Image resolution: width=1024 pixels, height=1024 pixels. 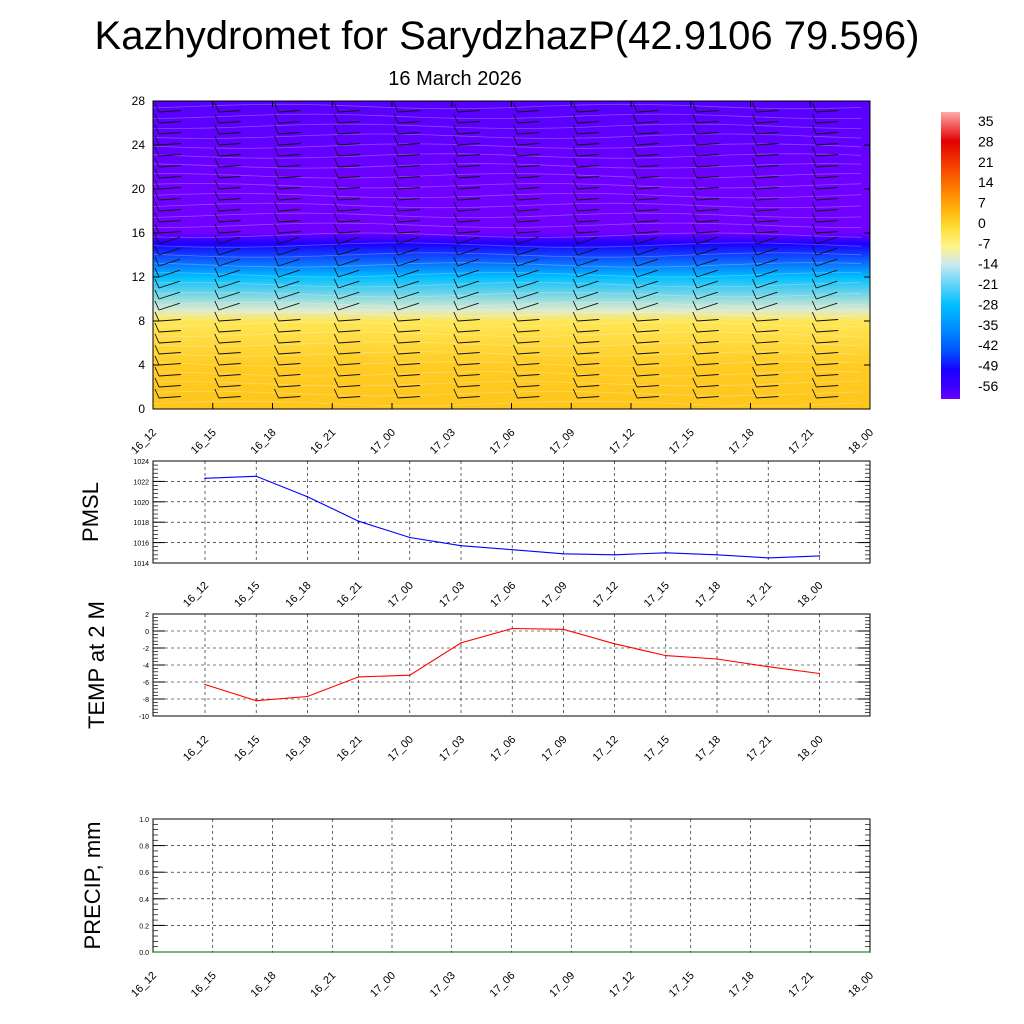 I want to click on y-tick-label: 1018, so click(x=141, y=523).